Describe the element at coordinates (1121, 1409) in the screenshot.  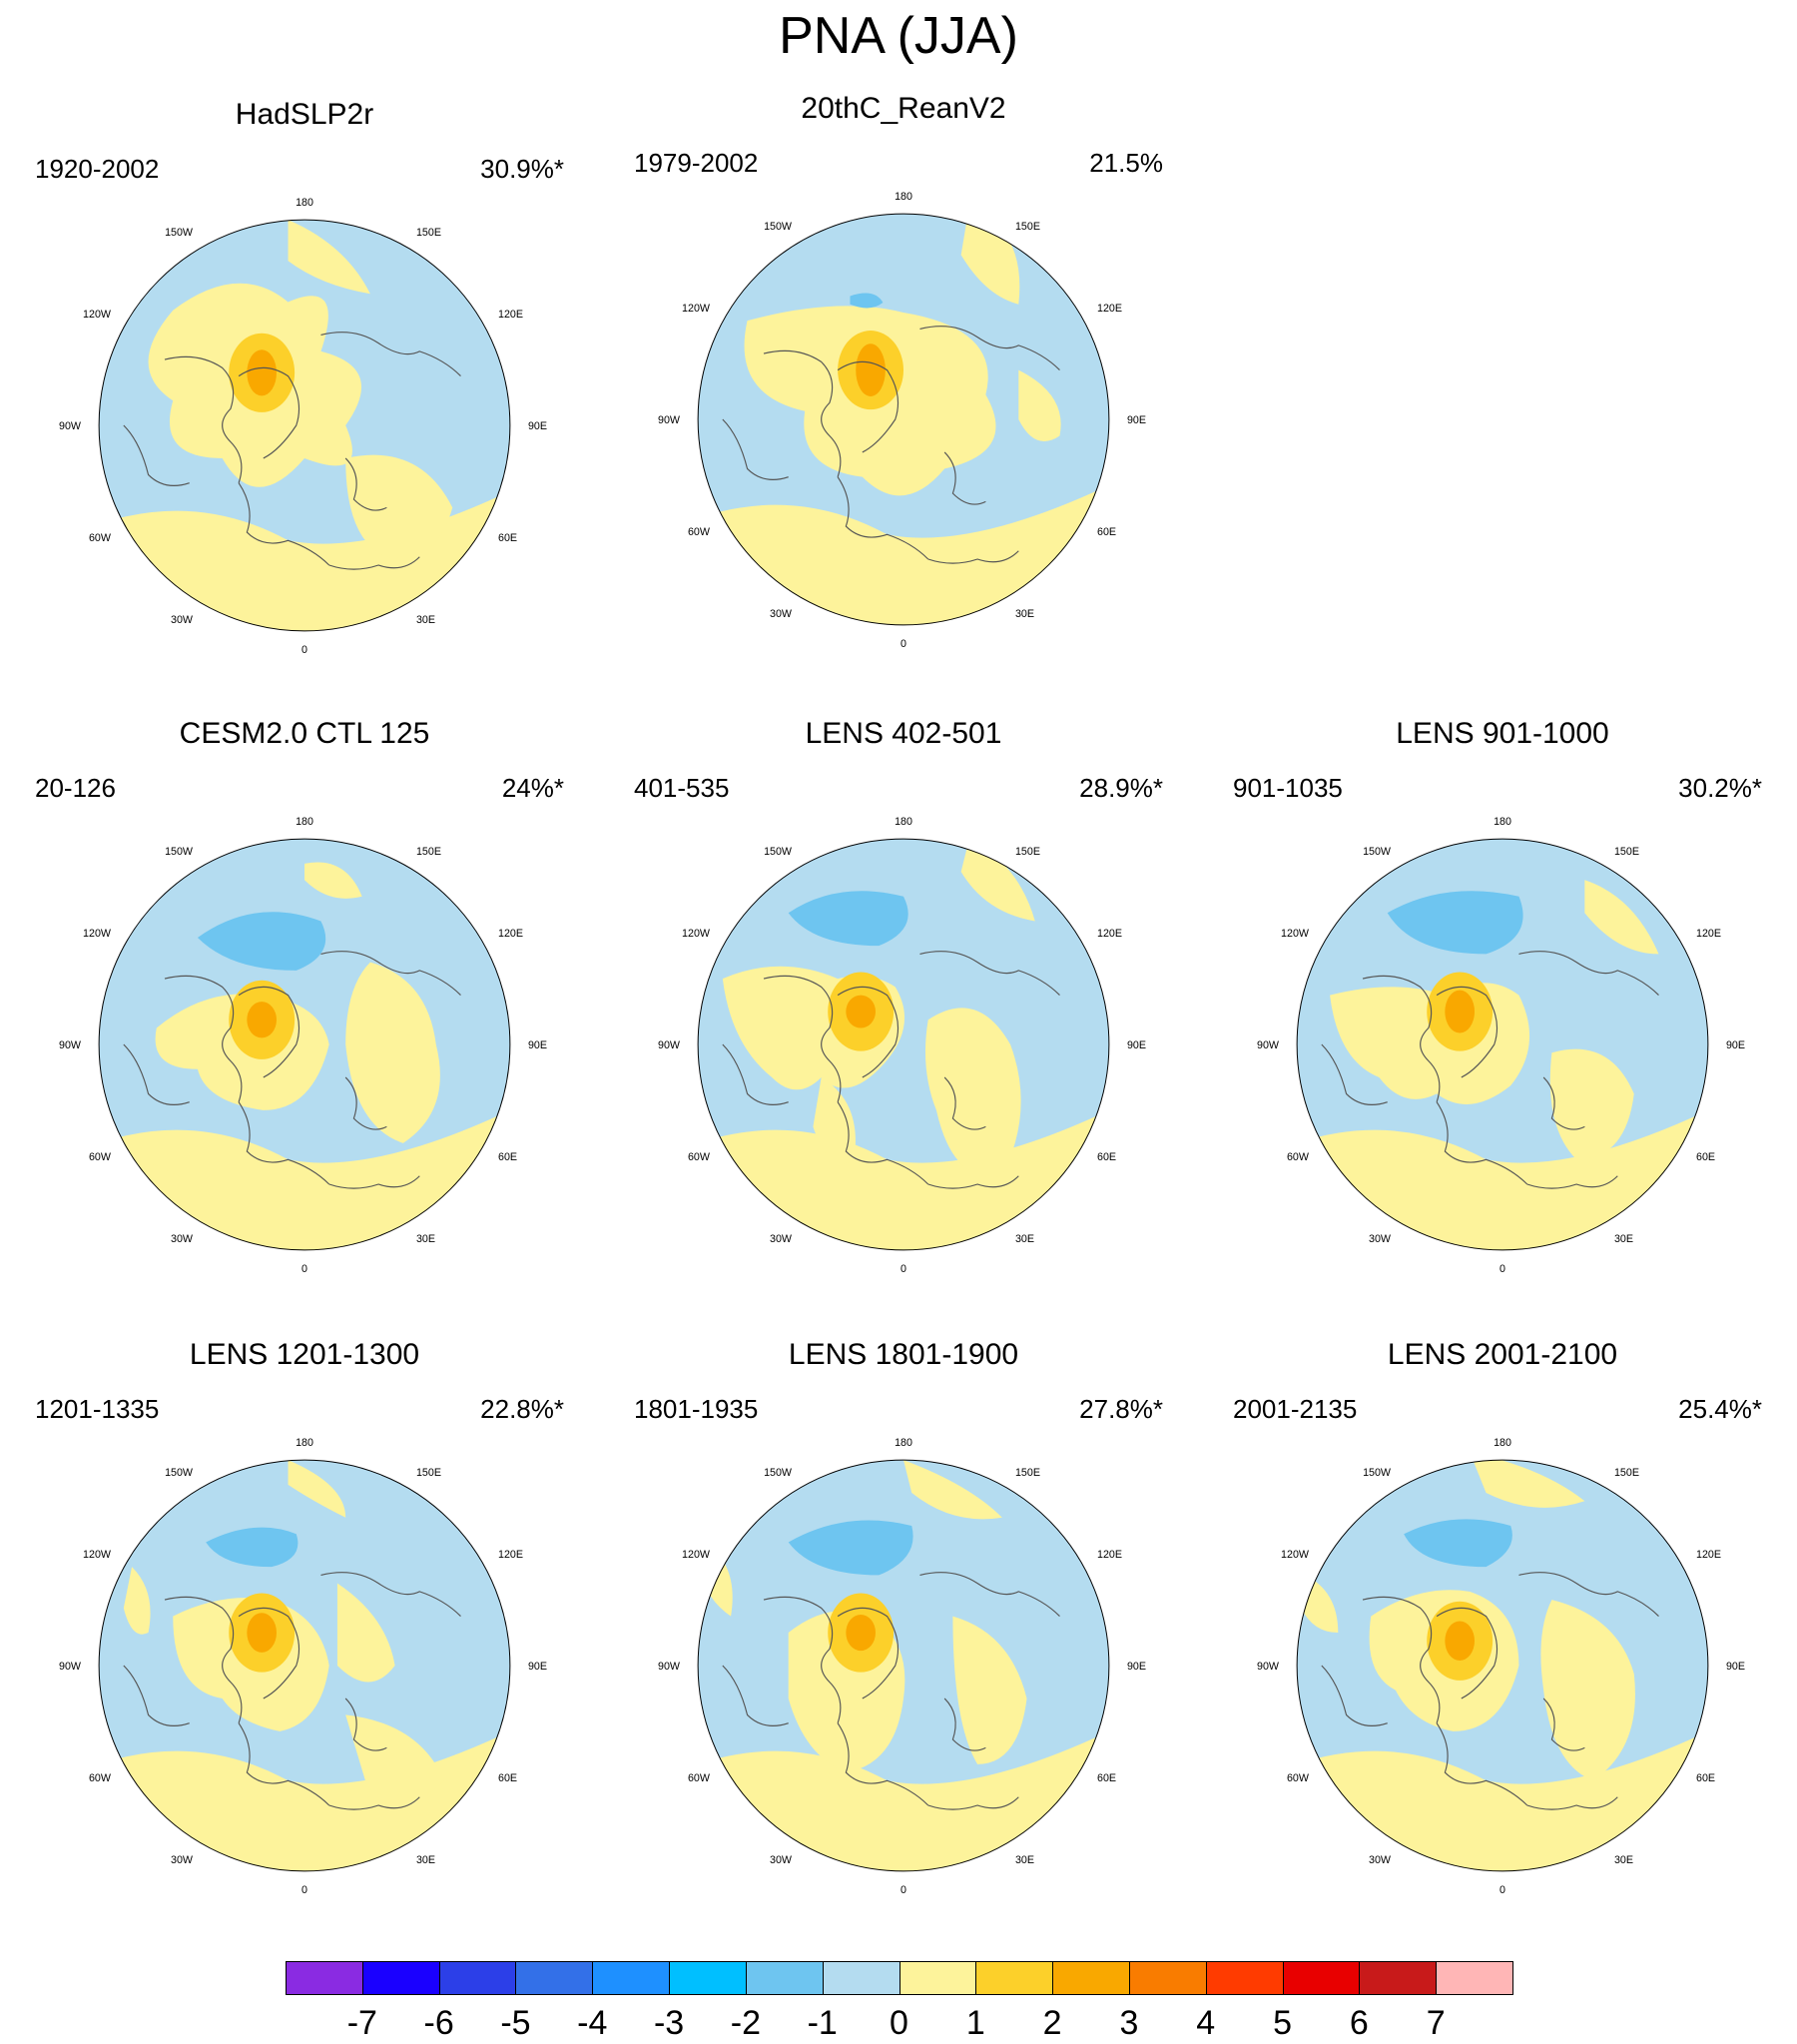
I see `variance-percent-label: 27.8%*` at that location.